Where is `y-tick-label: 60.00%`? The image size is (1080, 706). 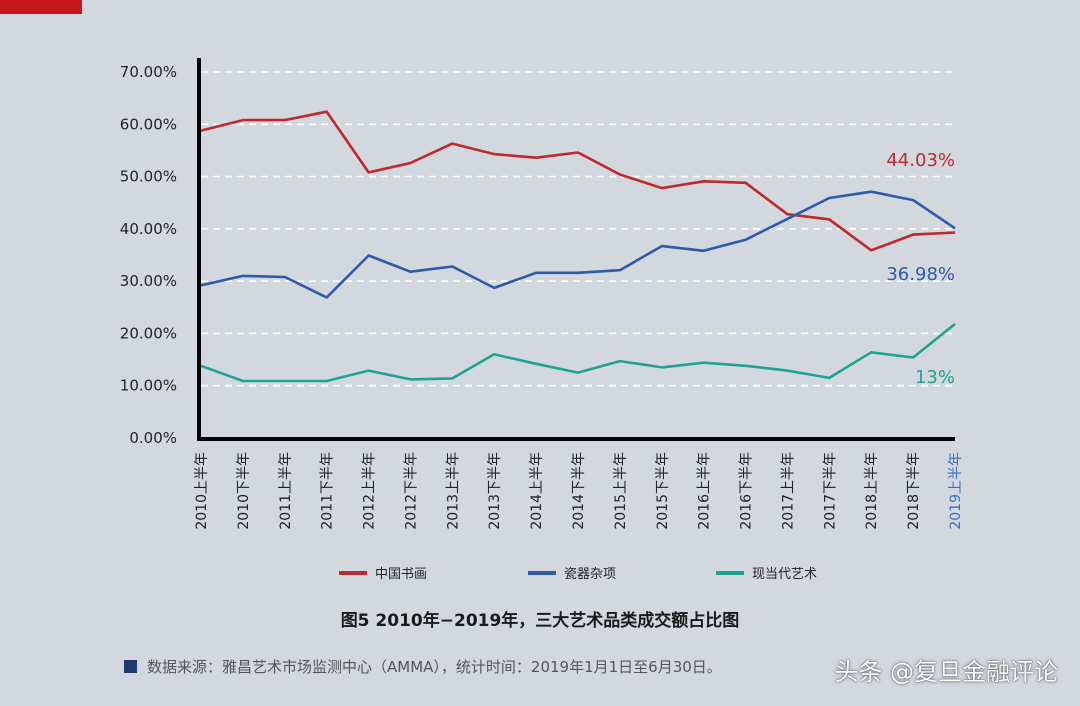
y-tick-label: 60.00% is located at coordinates (148, 124).